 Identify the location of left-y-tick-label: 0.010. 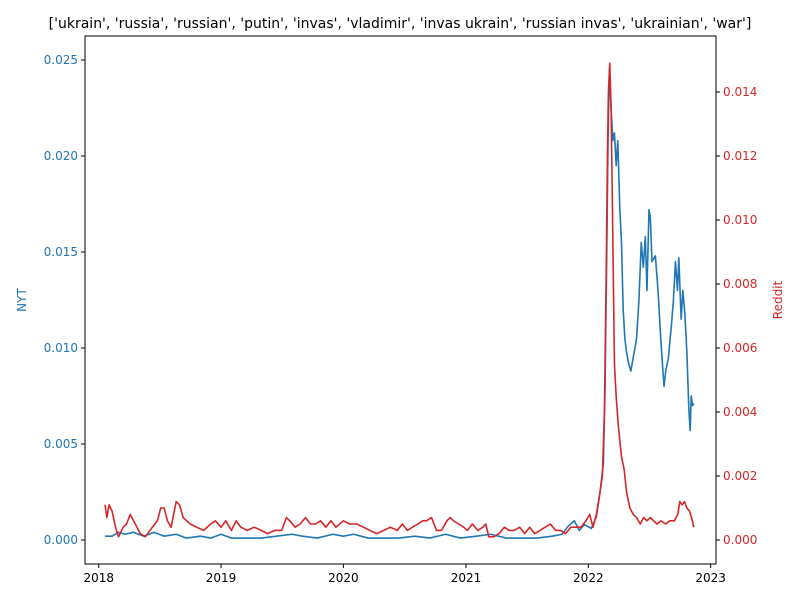
(61, 348).